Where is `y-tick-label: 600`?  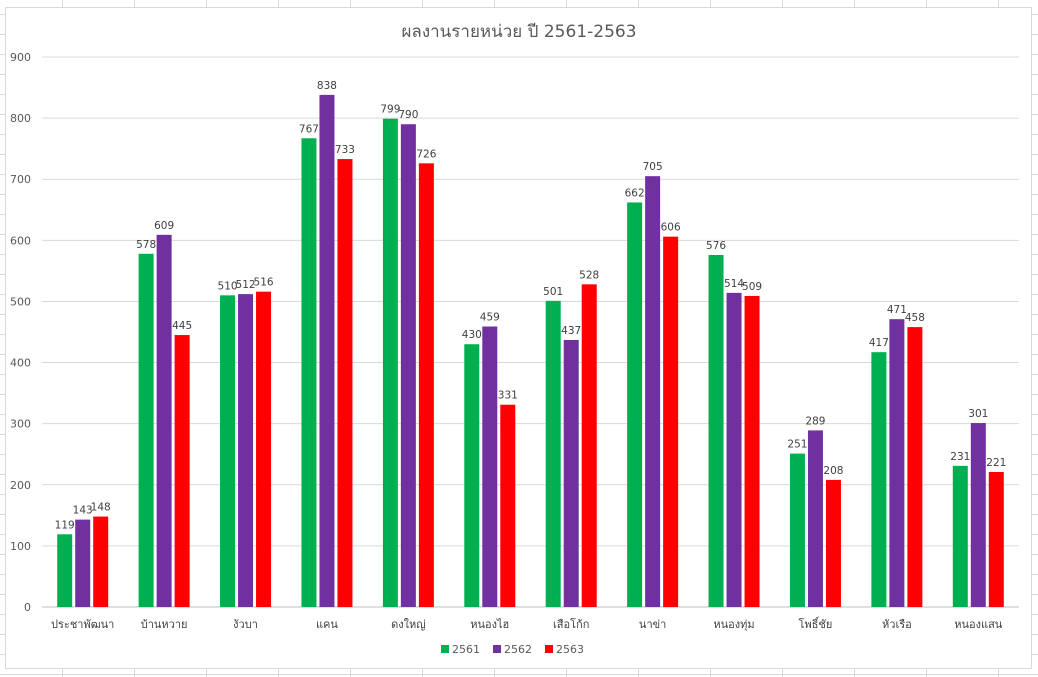
y-tick-label: 600 is located at coordinates (20, 240).